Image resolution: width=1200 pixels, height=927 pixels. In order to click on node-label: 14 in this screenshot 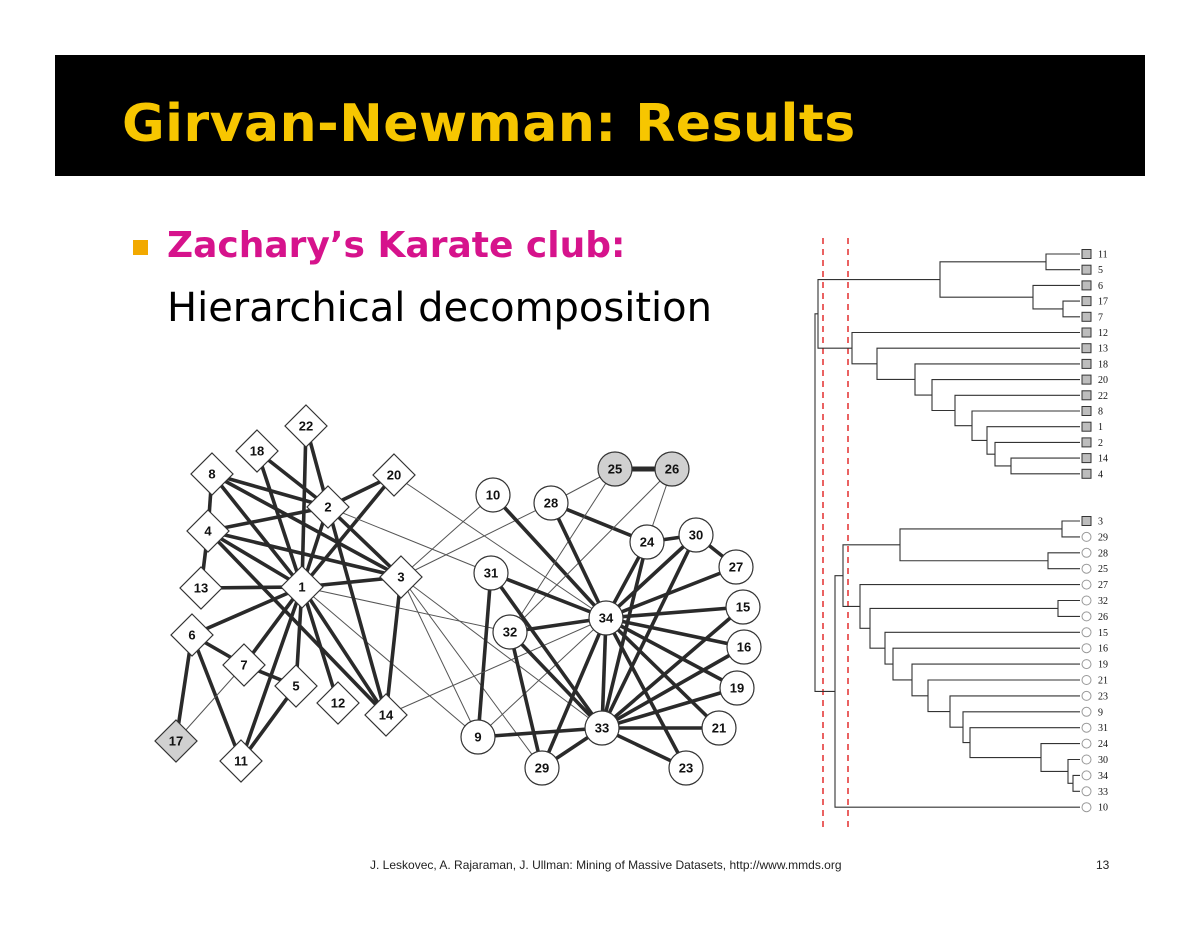, I will do `click(386, 715)`.